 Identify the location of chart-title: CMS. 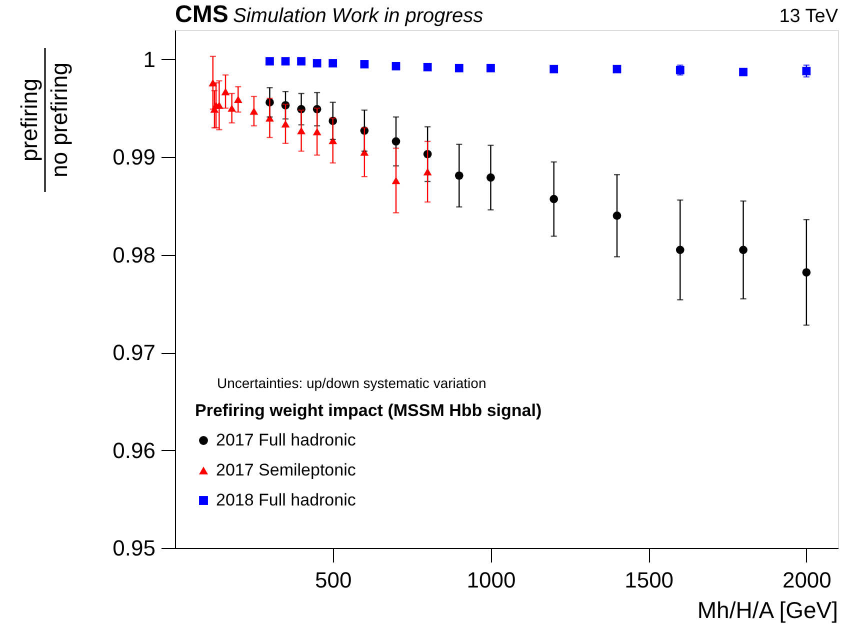
(201, 14).